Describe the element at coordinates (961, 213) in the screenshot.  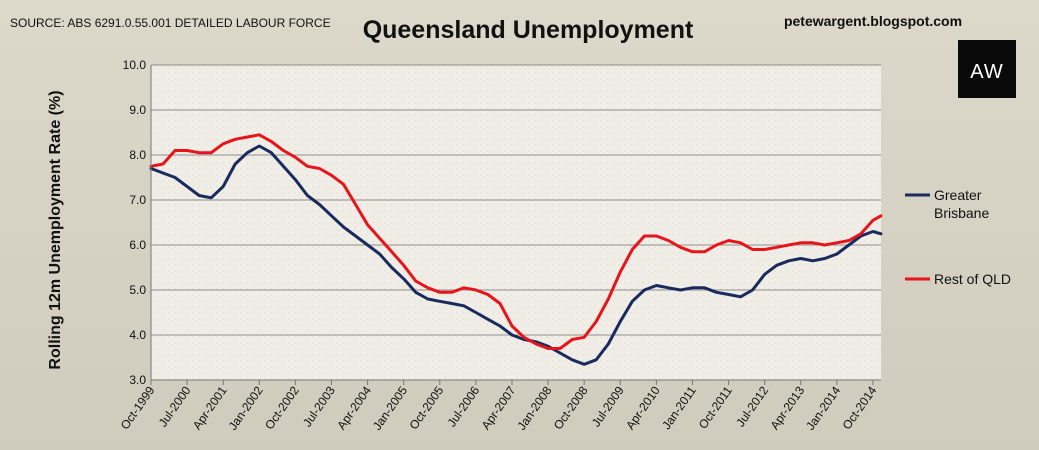
I see `legend-label-brisbane-line2: Brisbane` at that location.